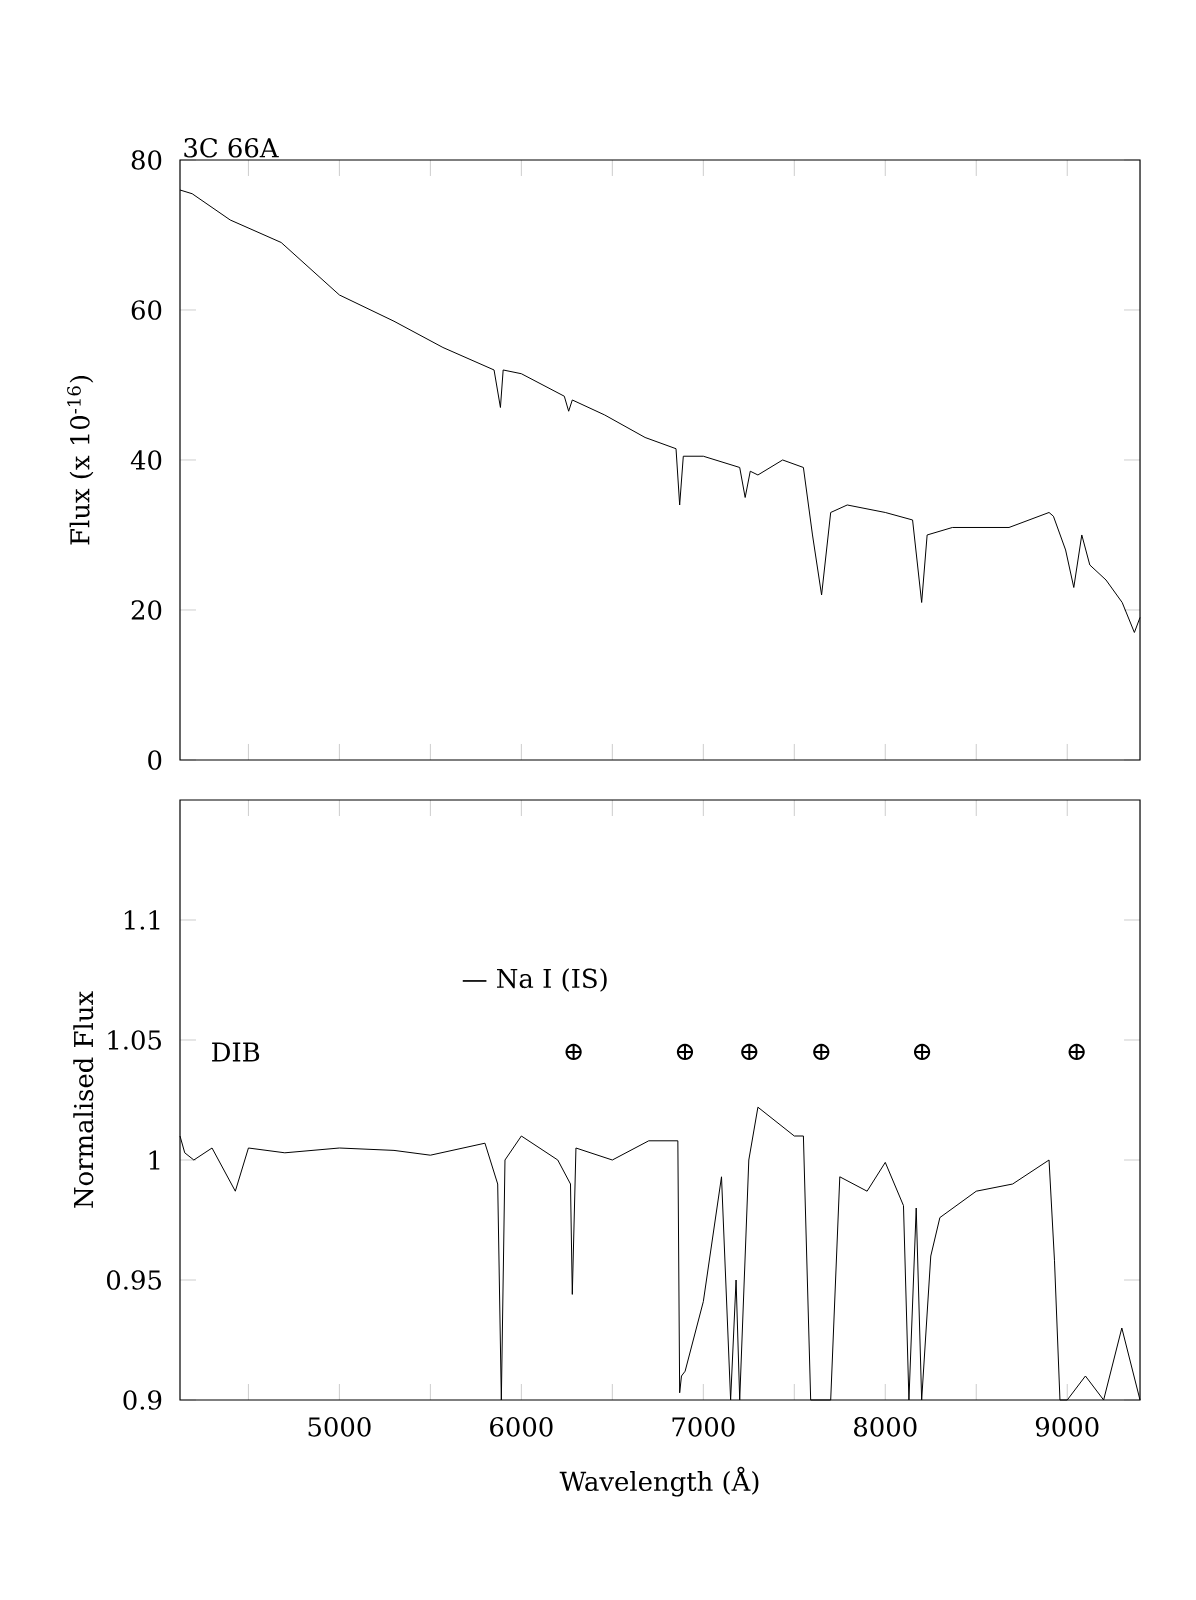 This screenshot has width=1196, height=1600. I want to click on annotation: DIB, so click(236, 1052).